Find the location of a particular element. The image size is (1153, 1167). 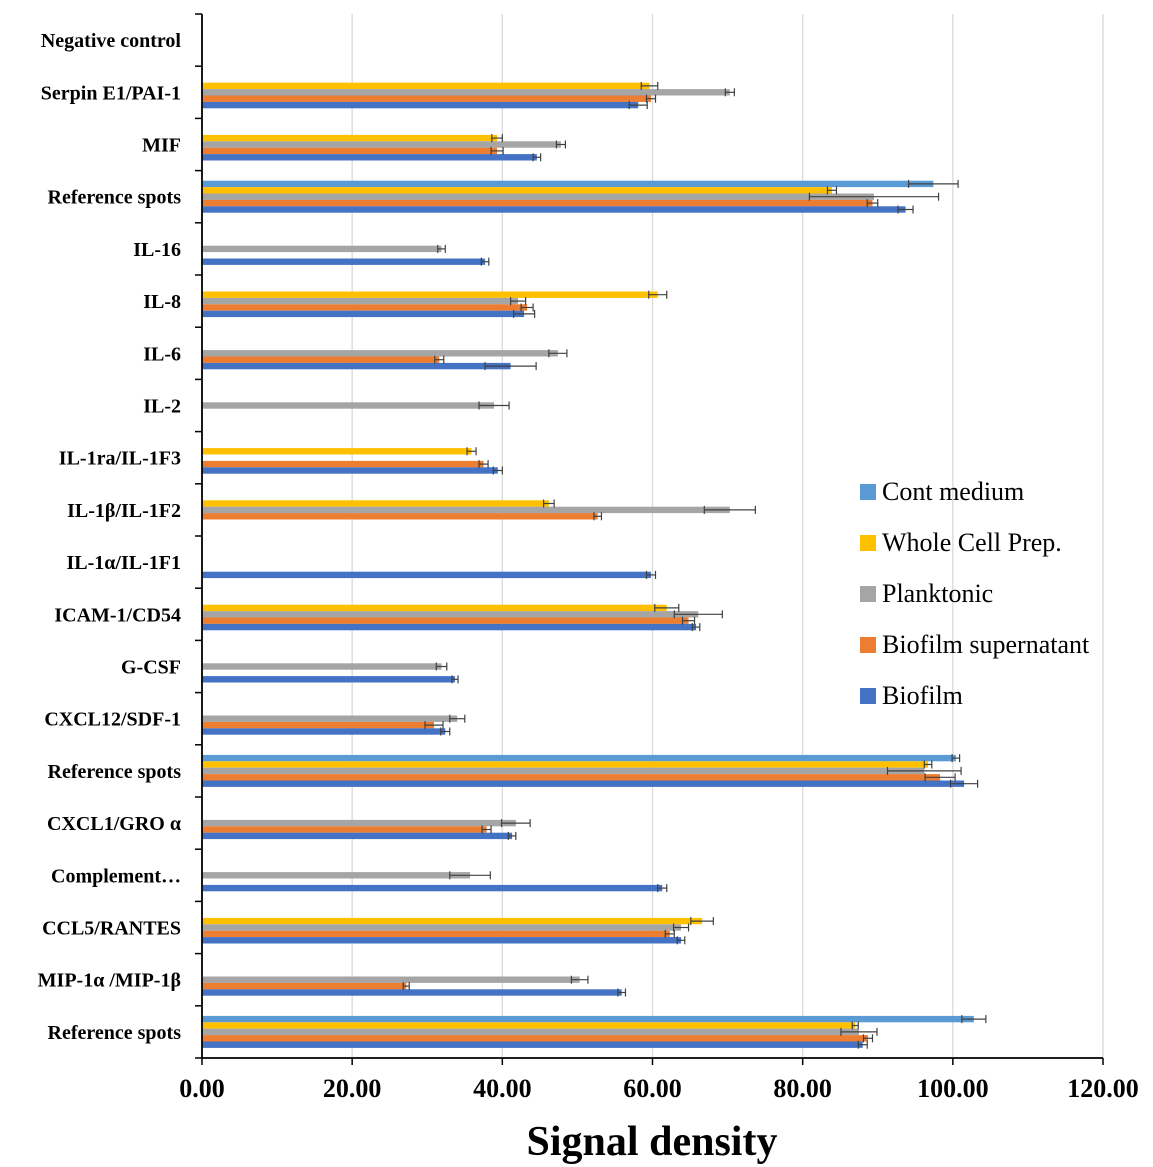

category-label: MIP-1α /MIP-1β is located at coordinates (109, 981).